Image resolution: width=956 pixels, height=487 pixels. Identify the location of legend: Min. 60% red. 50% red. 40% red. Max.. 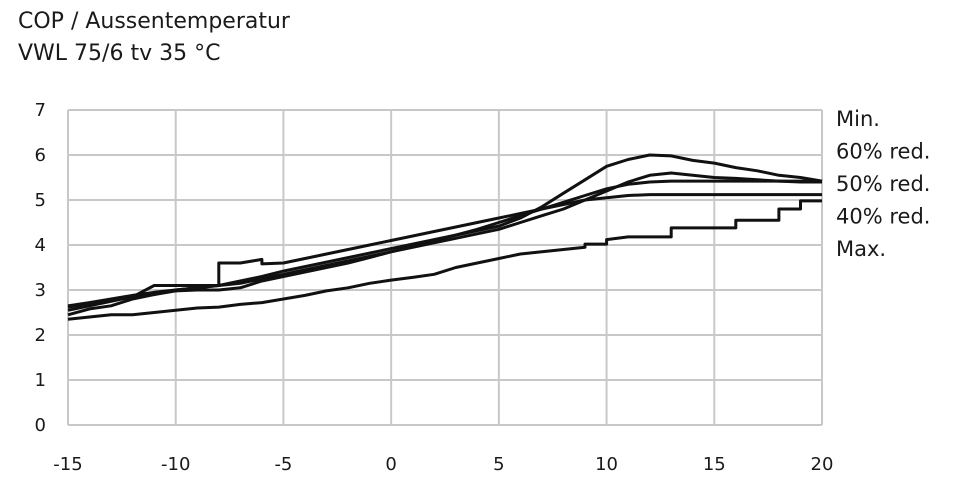
(883, 184).